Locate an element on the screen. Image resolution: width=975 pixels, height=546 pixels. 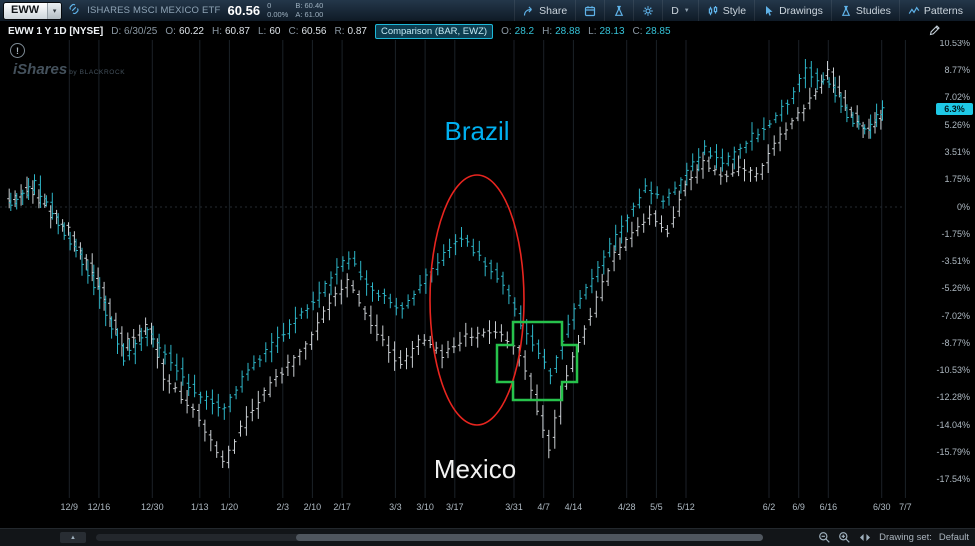
date-axis-label: 12/30 is located at coordinates (152, 507).